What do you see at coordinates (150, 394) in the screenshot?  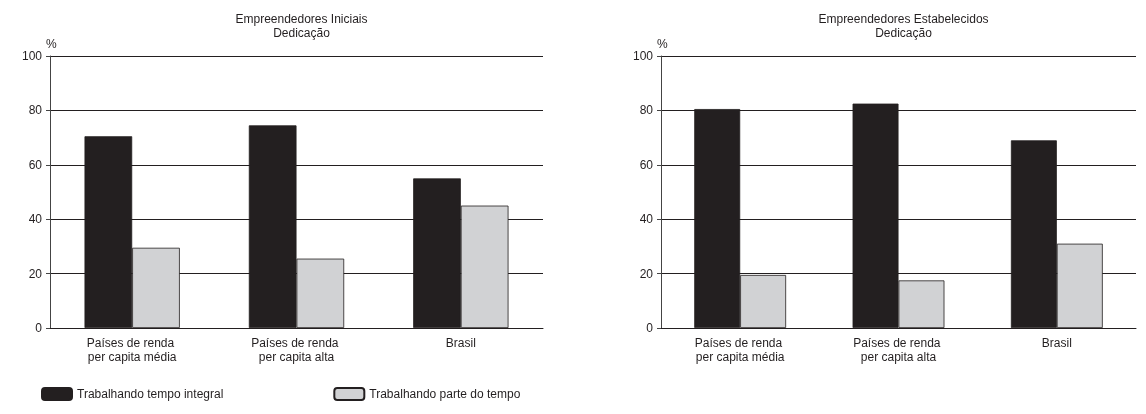 I see `legend-label: Trabalhando tempo integral` at bounding box center [150, 394].